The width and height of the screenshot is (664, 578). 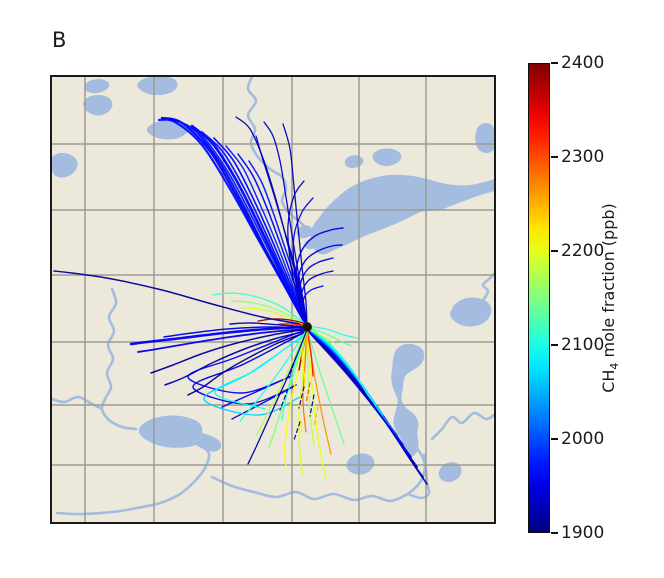 What do you see at coordinates (583, 345) in the screenshot?
I see `colorbar-tick-label: 2100` at bounding box center [583, 345].